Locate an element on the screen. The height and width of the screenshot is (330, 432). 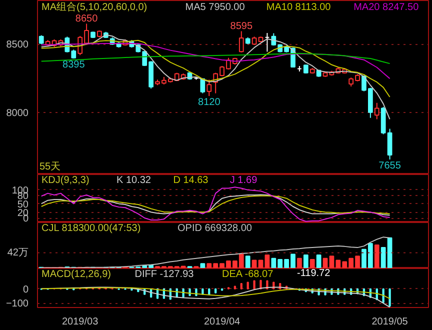
text: D 14.63 is located at coordinates (191, 180).